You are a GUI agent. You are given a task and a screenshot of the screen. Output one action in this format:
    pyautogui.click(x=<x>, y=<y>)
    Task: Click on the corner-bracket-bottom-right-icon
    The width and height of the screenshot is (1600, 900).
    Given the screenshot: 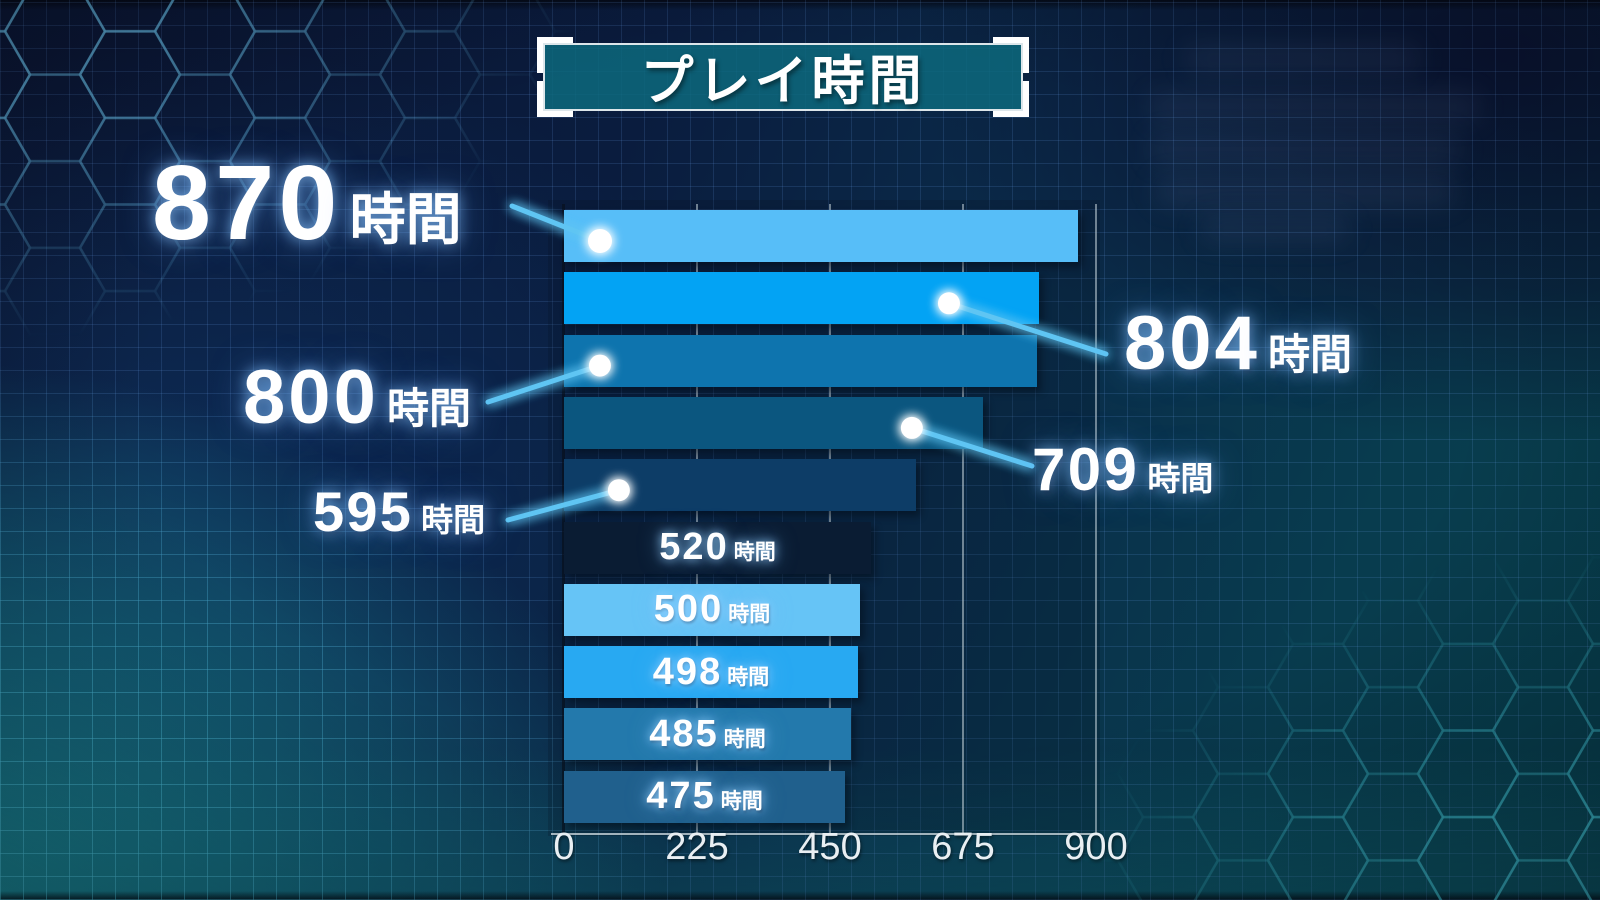 What is the action you would take?
    pyautogui.click(x=1011, y=99)
    